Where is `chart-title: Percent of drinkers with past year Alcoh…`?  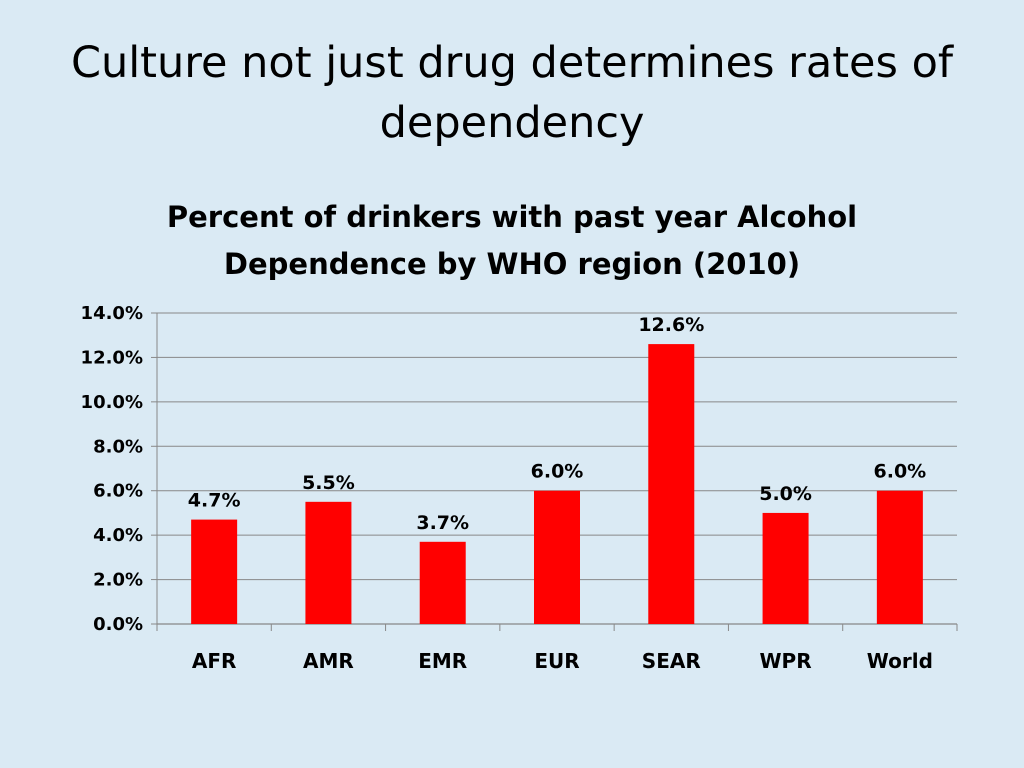 chart-title: Percent of drinkers with past year Alcoh… is located at coordinates (512, 240).